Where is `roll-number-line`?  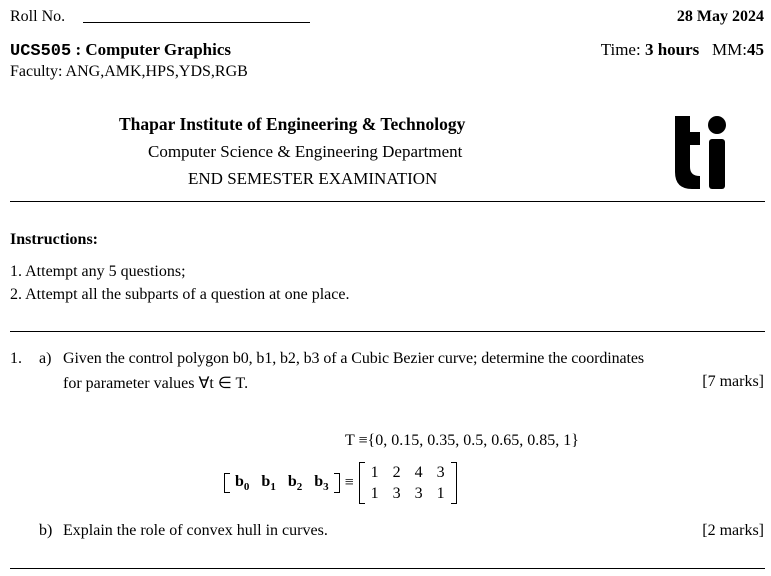
roll-number-line is located at coordinates (196, 22).